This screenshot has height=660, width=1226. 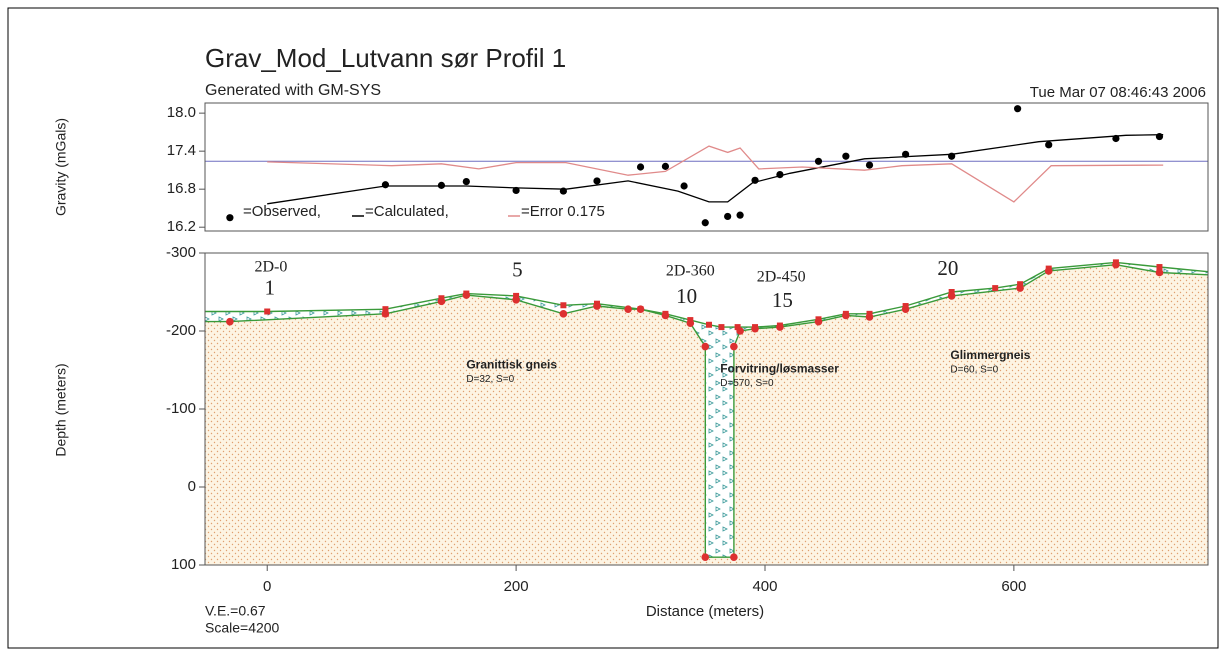 I want to click on note: Scale=4200, so click(x=242, y=628).